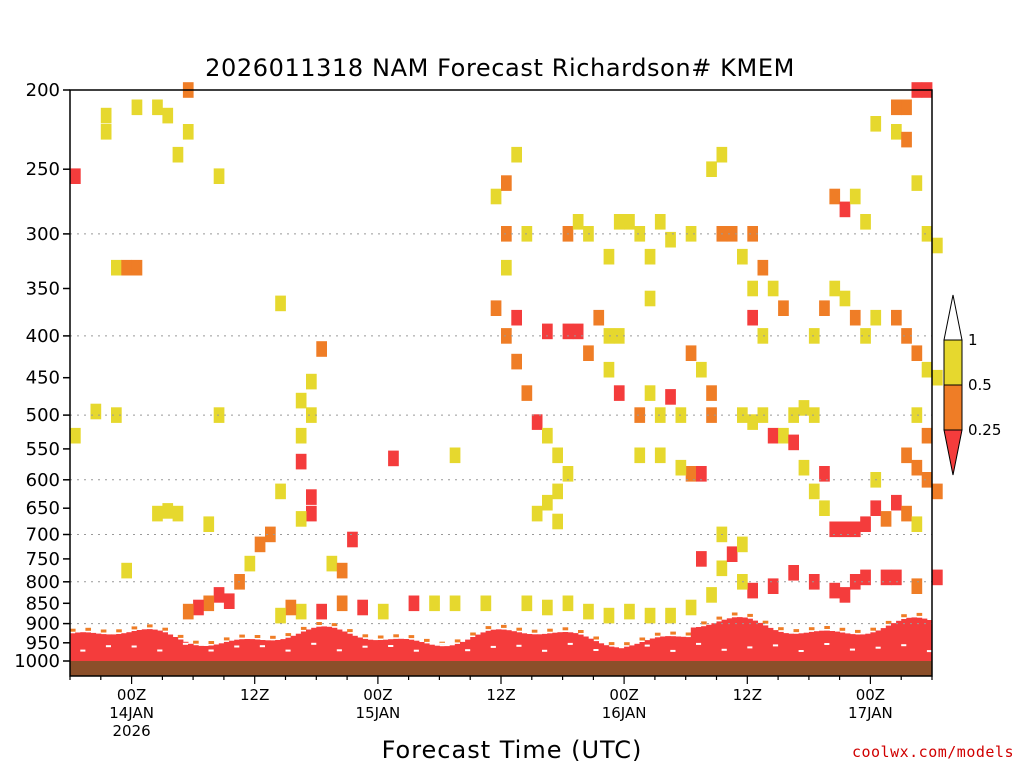  Describe the element at coordinates (870, 713) in the screenshot. I see `x-tick-label: 17JAN` at that location.